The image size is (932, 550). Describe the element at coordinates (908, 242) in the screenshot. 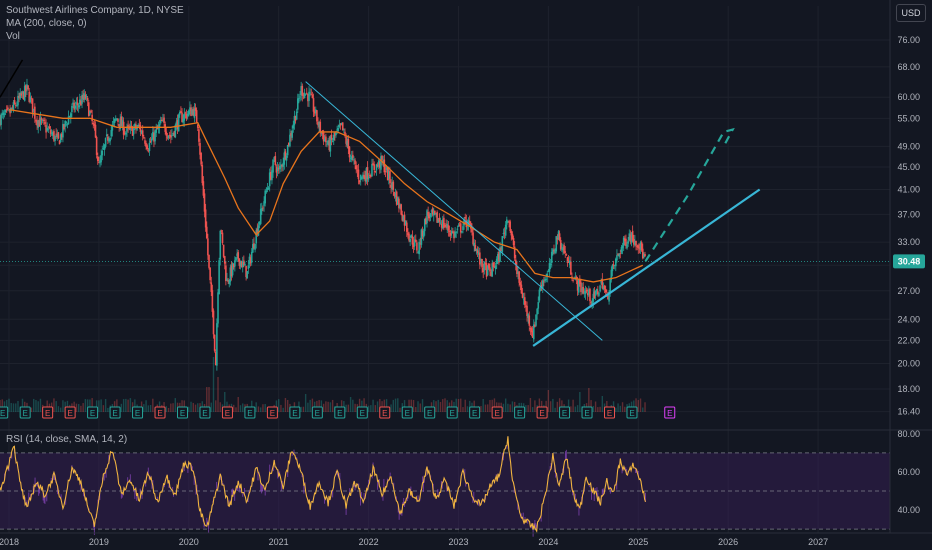

I see `price-tick-label: 33.00` at that location.